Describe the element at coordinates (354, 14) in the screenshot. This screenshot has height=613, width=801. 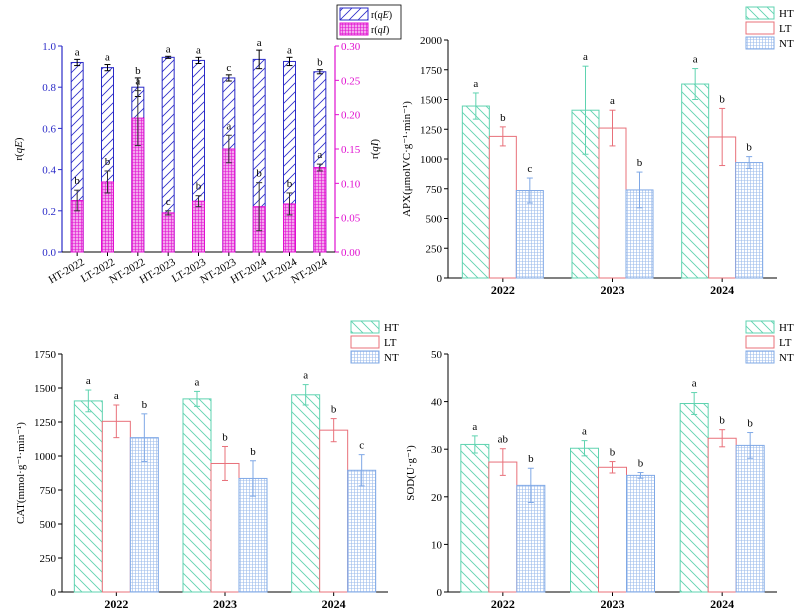
I see `legend-swatch-rqe` at that location.